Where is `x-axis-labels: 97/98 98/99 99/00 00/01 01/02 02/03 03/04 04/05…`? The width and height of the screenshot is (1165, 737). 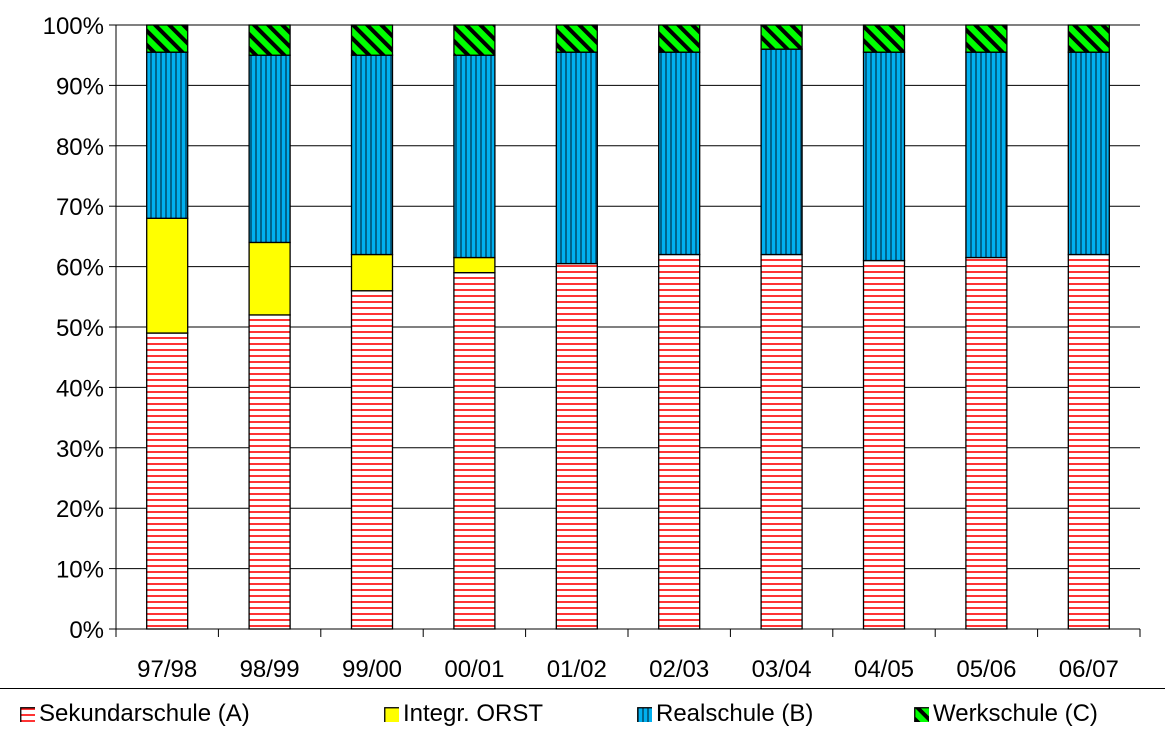
x-axis-labels: 97/98 98/99 99/00 00/01 01/02 02/03 03/04 04/05… is located at coordinates (628, 669).